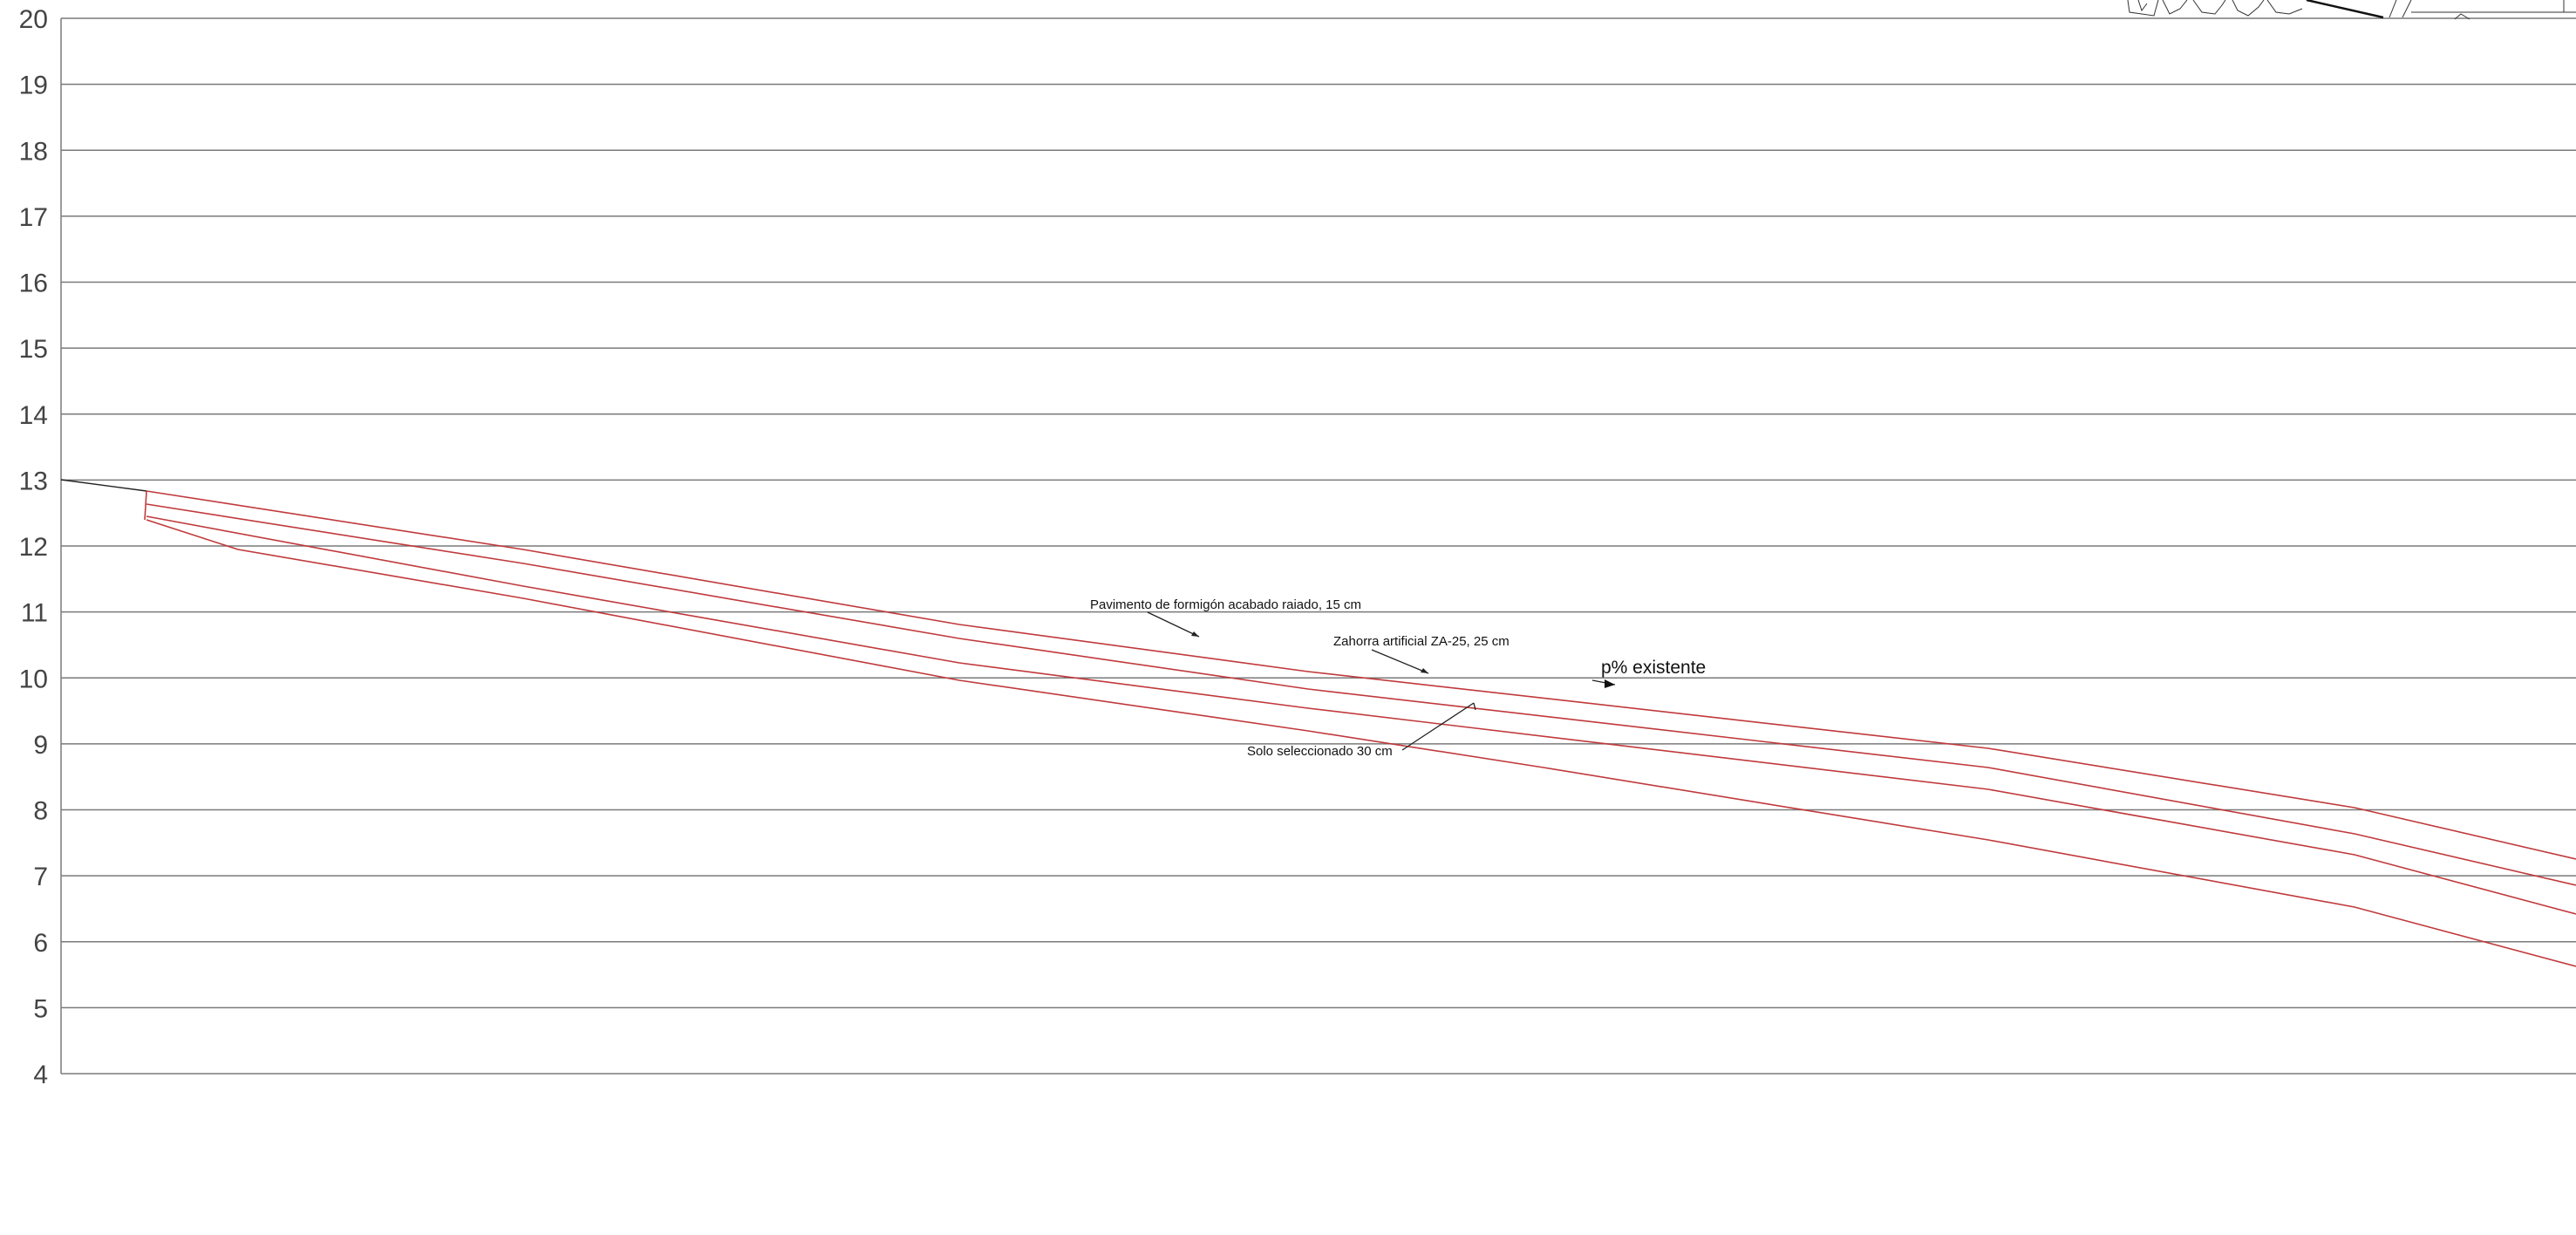 This screenshot has width=2576, height=1235. I want to click on elevation-label-20: 20, so click(33, 19).